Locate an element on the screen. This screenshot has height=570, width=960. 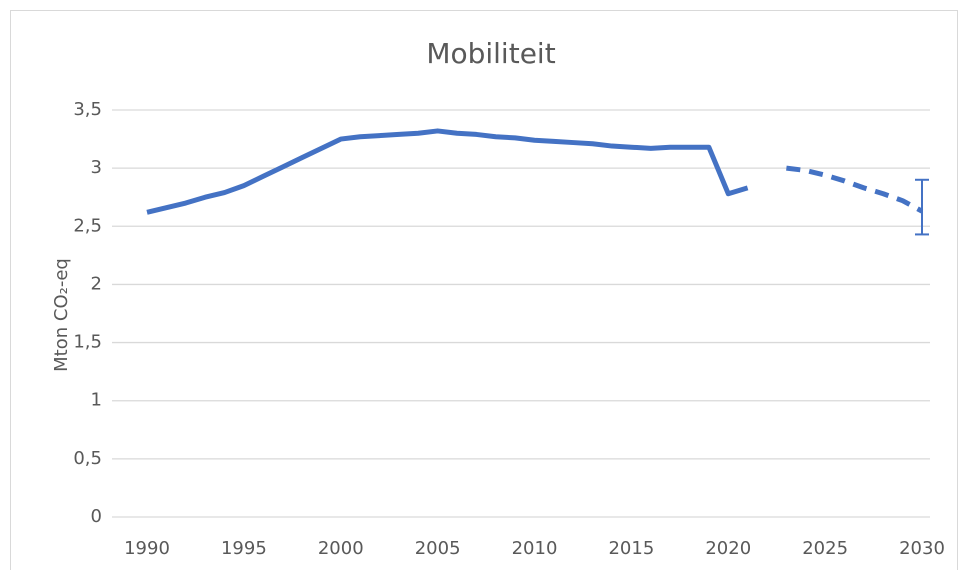
x-tick-label: 1990 is located at coordinates (147, 548).